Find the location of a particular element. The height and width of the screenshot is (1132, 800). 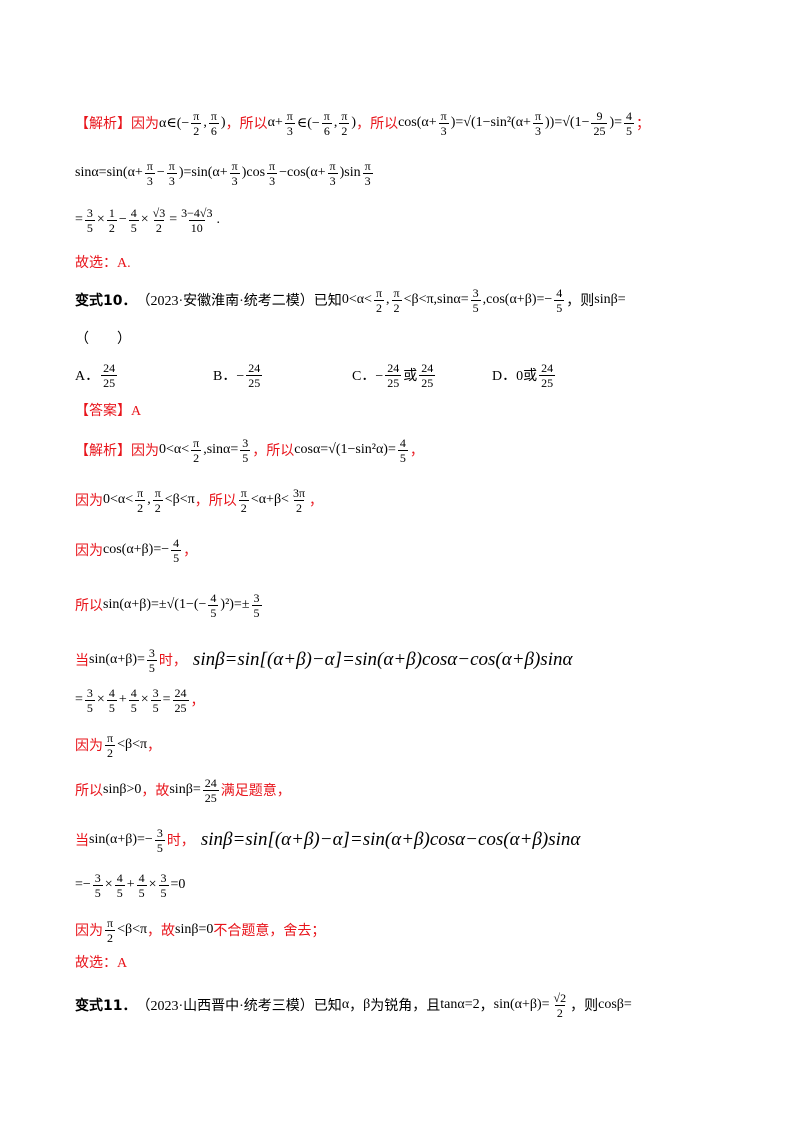

text-run: 为锐角，且 is located at coordinates (405, 1006).